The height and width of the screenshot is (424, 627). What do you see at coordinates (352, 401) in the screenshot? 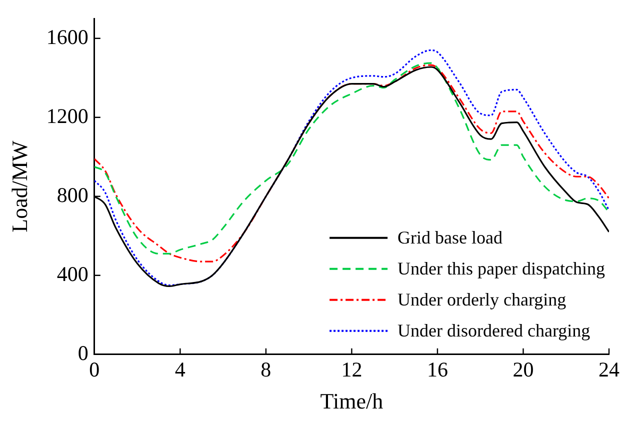
I see `x-axis-title: Time/h` at bounding box center [352, 401].